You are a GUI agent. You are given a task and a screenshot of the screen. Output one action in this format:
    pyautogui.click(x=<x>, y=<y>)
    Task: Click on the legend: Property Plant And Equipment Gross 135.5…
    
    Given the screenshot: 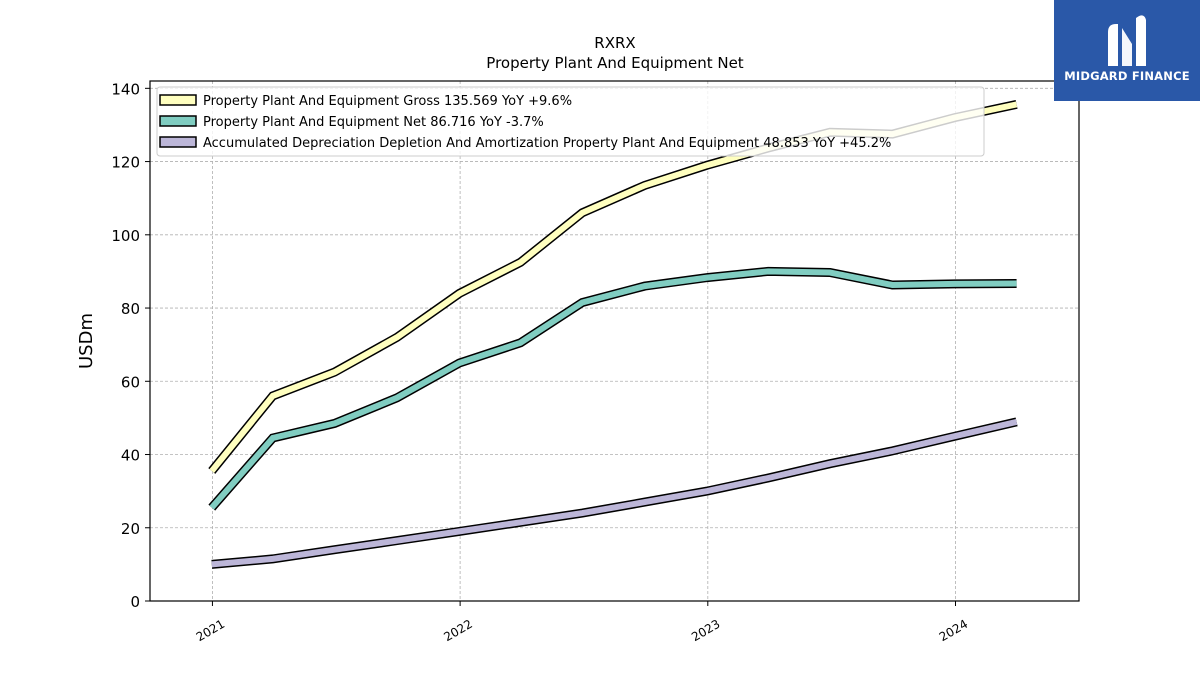 What is the action you would take?
    pyautogui.click(x=570, y=121)
    